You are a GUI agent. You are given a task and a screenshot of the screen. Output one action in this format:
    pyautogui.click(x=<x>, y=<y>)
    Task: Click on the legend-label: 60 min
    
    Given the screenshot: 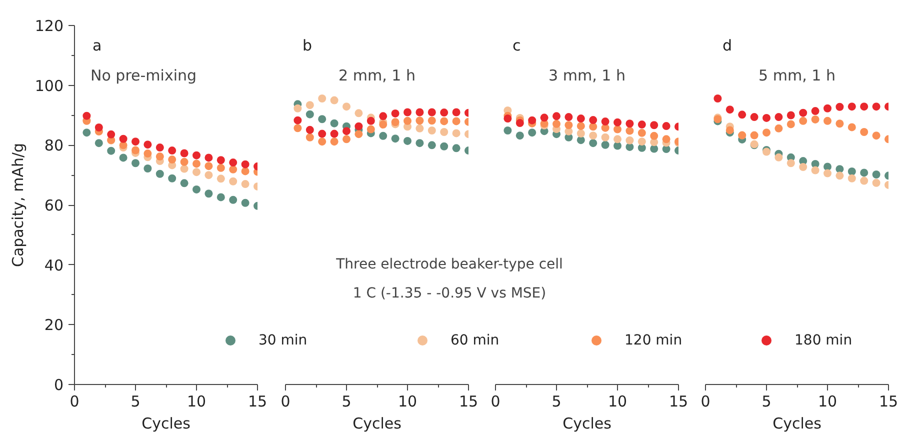 What is the action you would take?
    pyautogui.click(x=475, y=340)
    